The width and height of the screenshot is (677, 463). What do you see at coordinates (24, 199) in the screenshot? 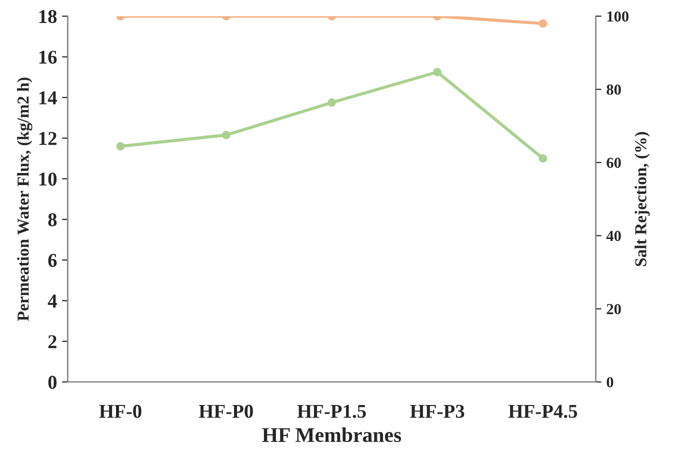
I see `y-axis-title: Permeation Water Flux, (kg/m2 h)` at bounding box center [24, 199].